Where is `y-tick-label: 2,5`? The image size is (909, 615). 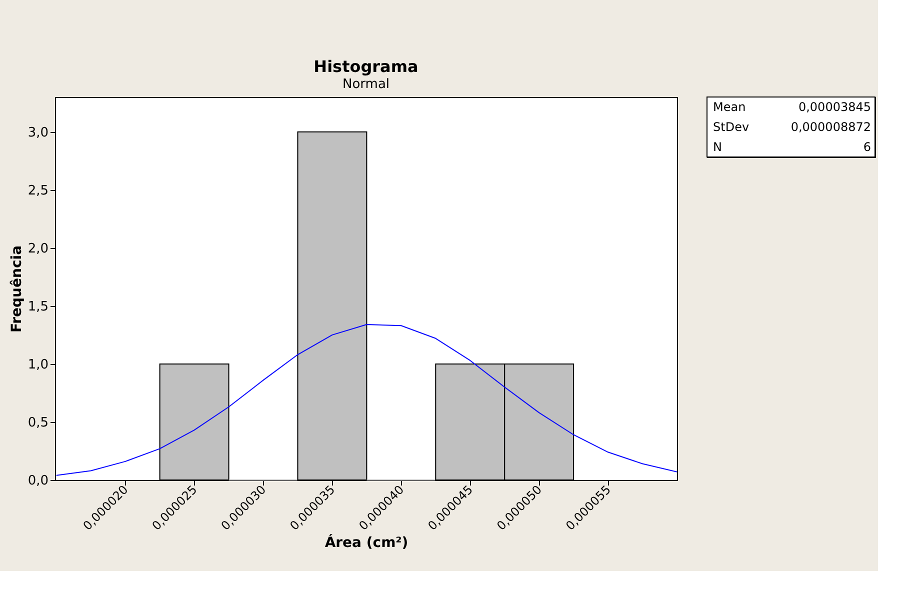 y-tick-label: 2,5 is located at coordinates (38, 190).